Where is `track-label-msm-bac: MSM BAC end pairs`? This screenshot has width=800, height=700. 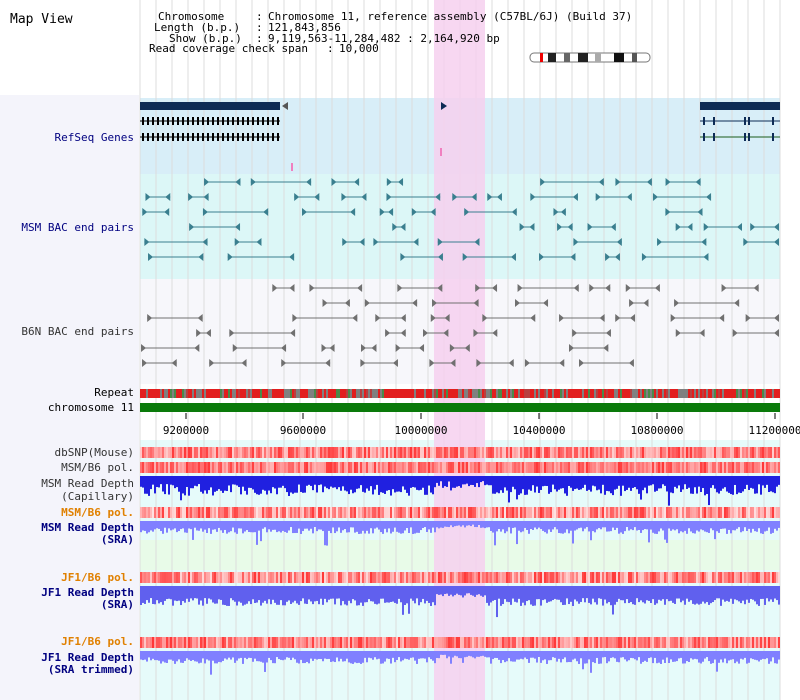 track-label-msm-bac: MSM BAC end pairs is located at coordinates (77, 227).